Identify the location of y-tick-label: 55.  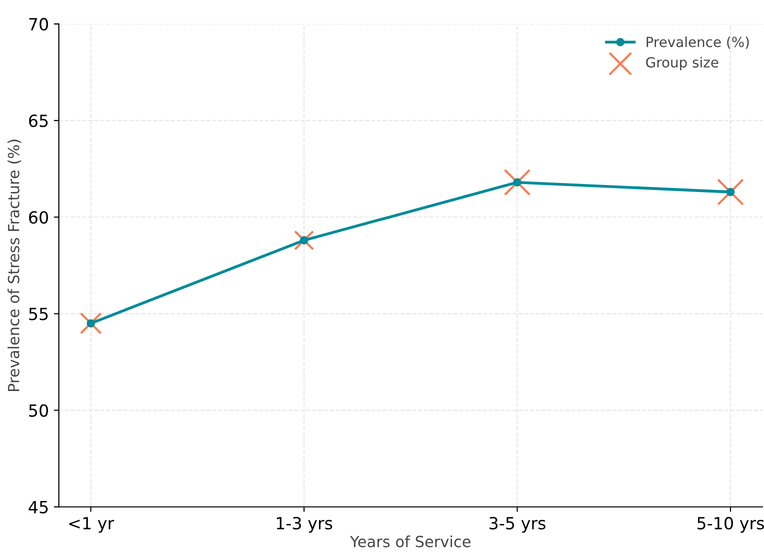
(38, 314).